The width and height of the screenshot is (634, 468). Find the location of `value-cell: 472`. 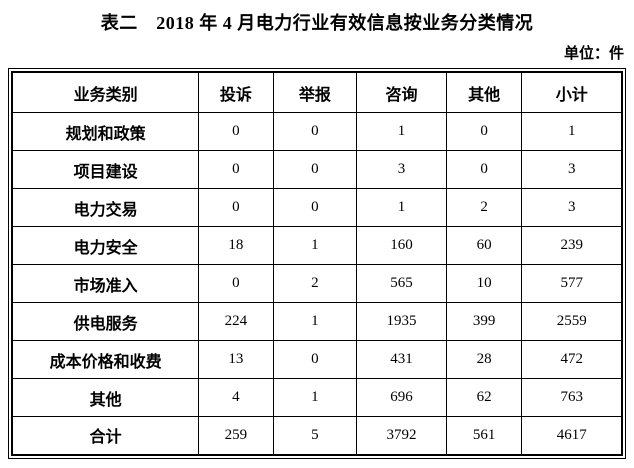

value-cell: 472 is located at coordinates (572, 359).